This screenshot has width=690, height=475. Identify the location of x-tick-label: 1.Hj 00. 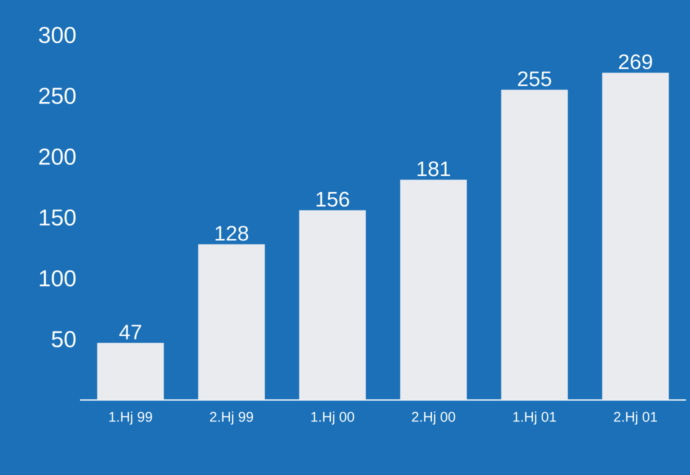
(332, 418).